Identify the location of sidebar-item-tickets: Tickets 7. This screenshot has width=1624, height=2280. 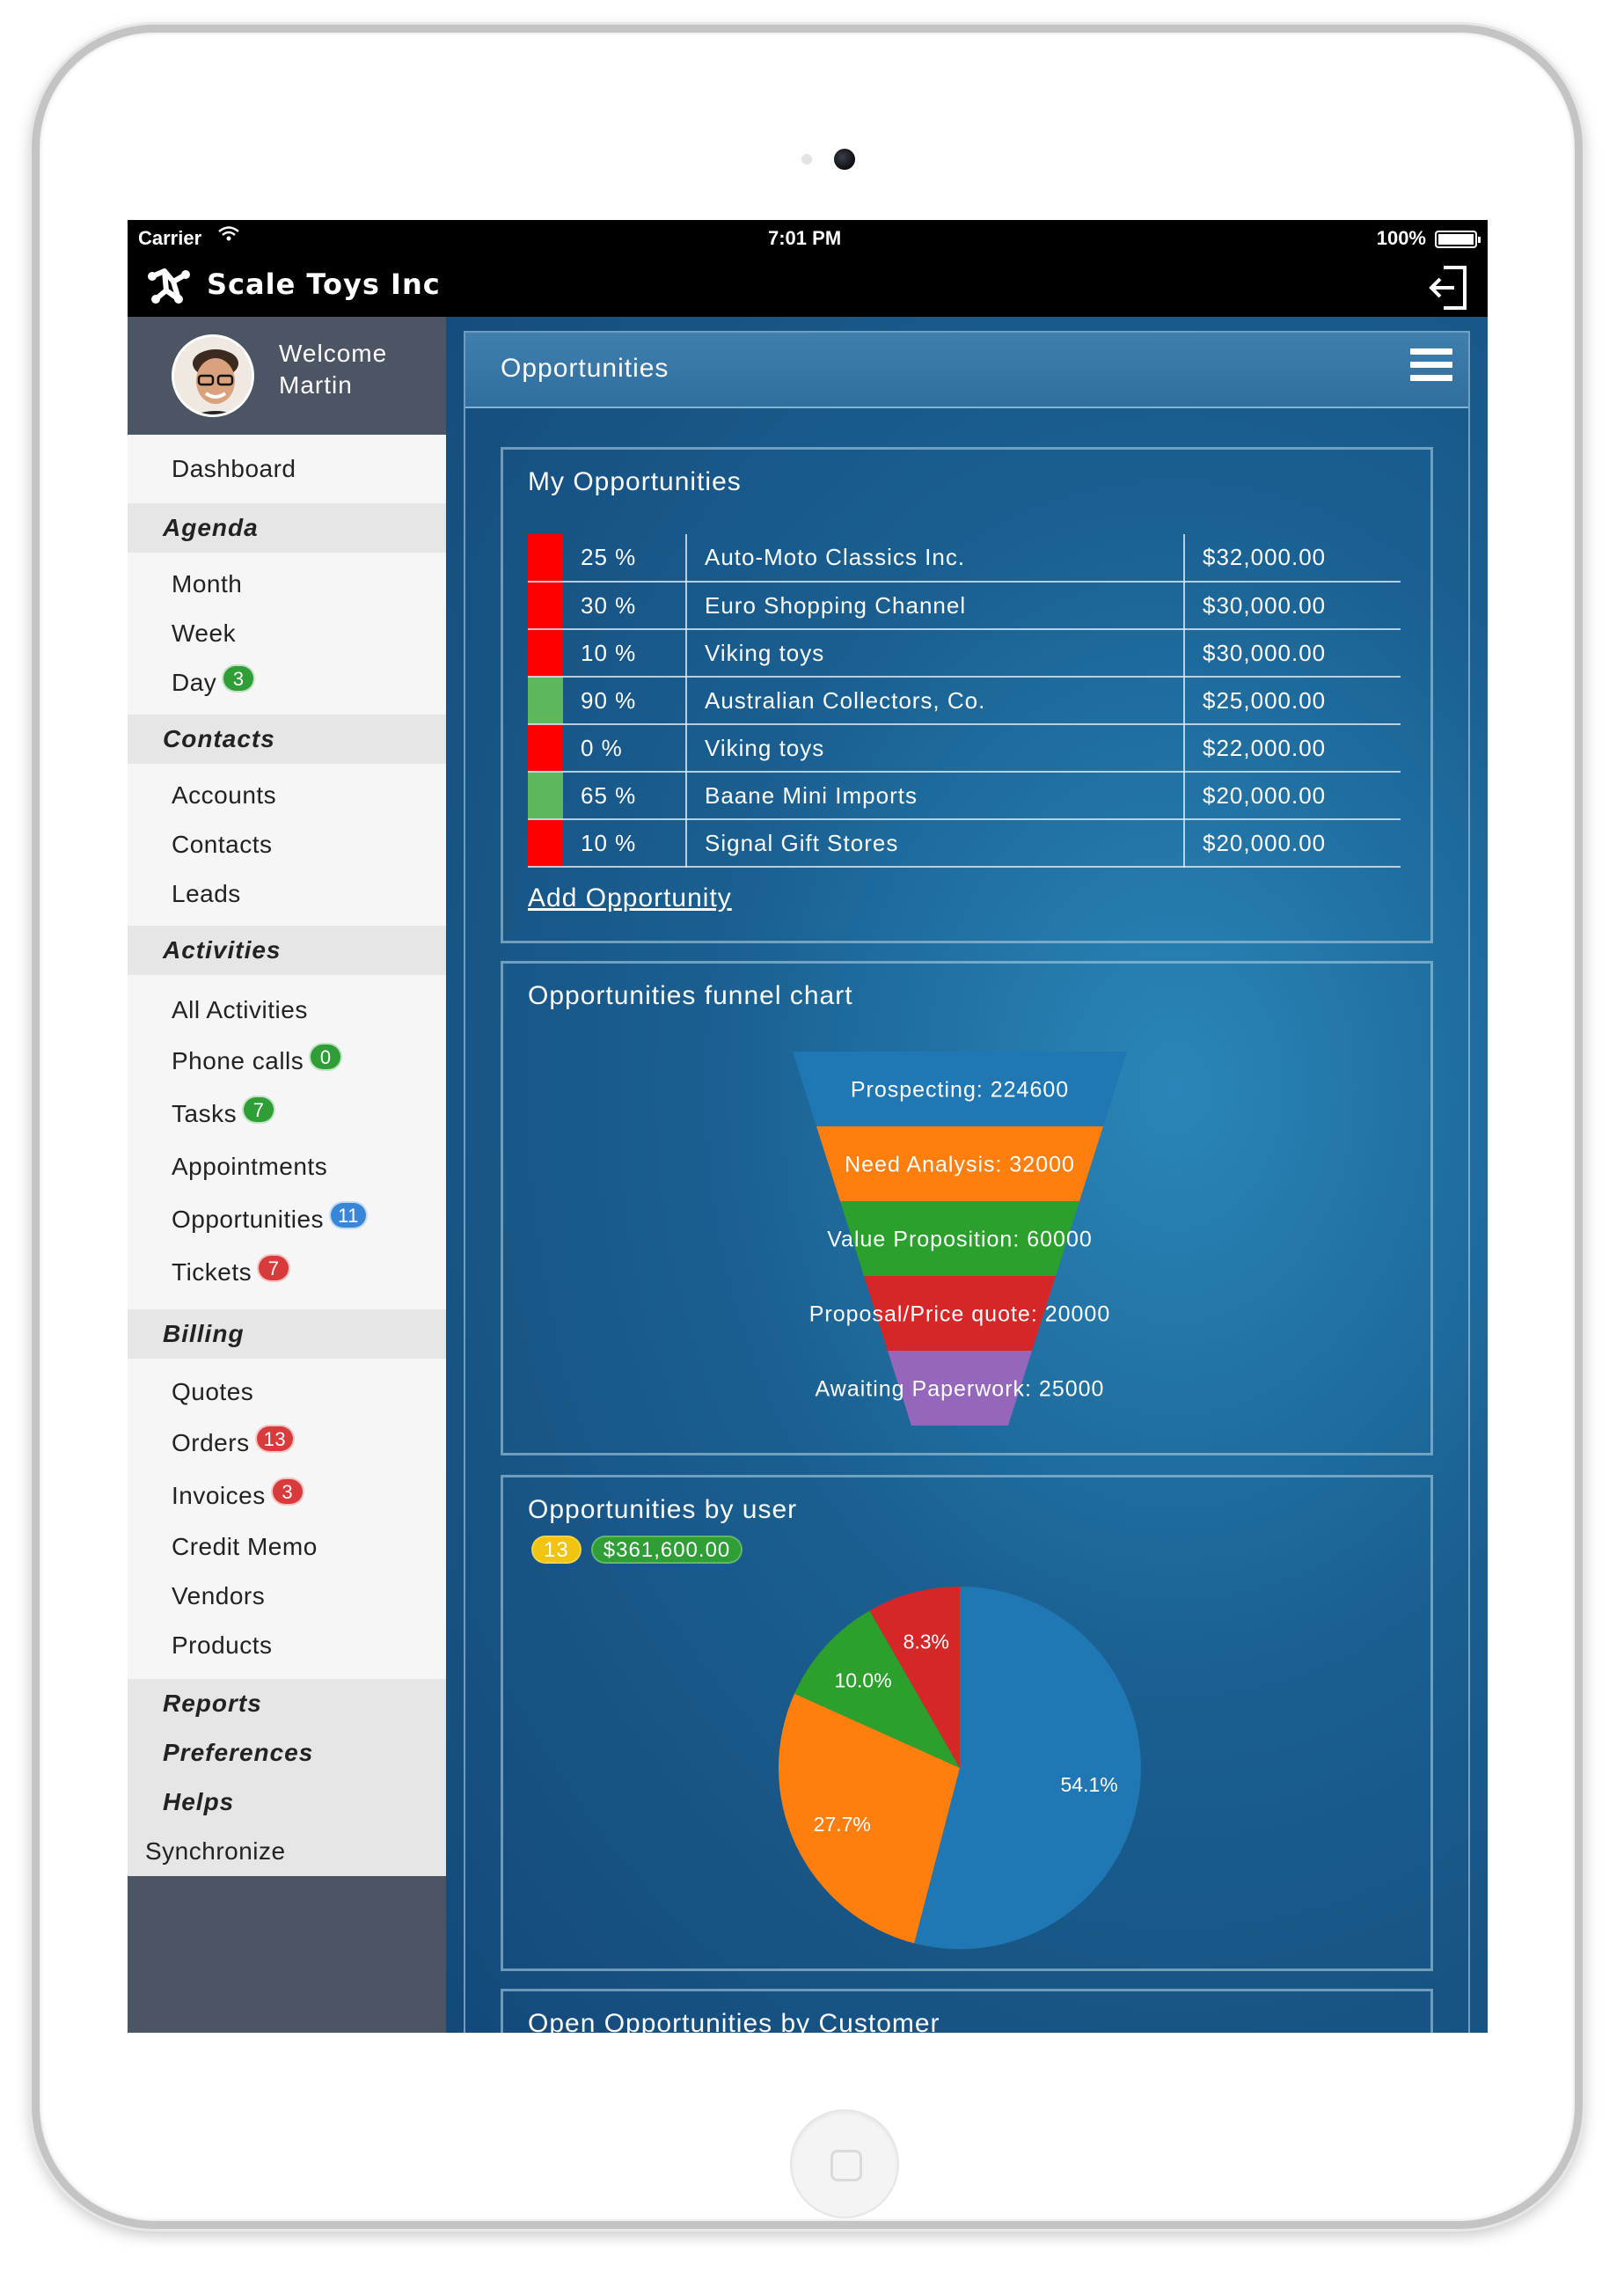
(287, 1272).